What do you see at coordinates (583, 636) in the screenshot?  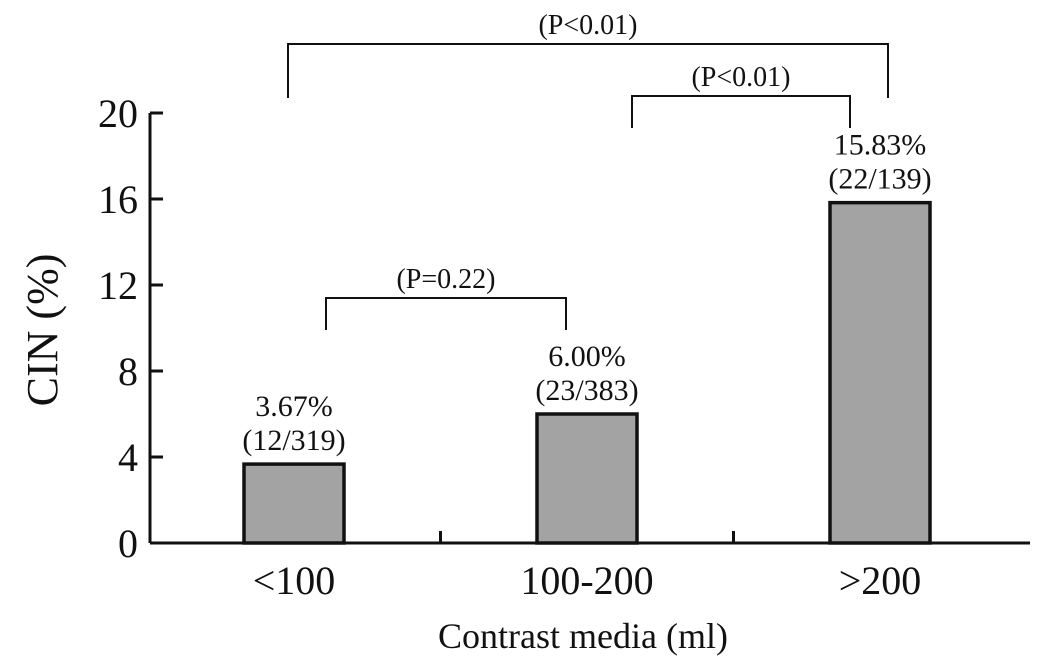 I see `x-axis-label: Contrast media (ml)` at bounding box center [583, 636].